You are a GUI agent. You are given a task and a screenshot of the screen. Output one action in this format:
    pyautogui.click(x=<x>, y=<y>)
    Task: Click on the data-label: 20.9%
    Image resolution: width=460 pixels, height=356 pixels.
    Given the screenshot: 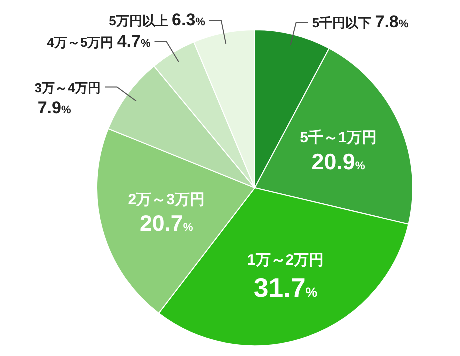 What is the action you would take?
    pyautogui.click(x=339, y=161)
    